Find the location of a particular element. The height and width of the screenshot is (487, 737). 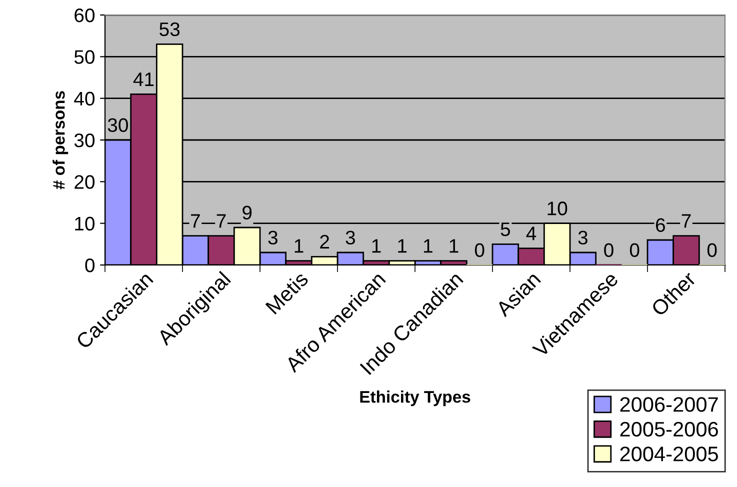

data-label: 30 is located at coordinates (118, 125).